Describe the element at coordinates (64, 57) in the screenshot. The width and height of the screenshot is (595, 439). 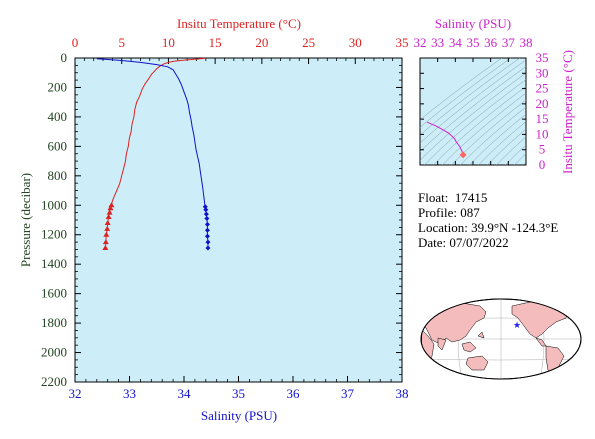
I see `pressure-tick-label: 0` at that location.